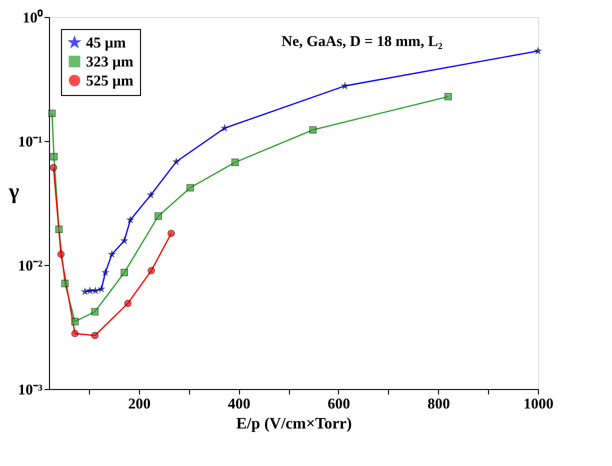  Describe the element at coordinates (239, 404) in the screenshot. I see `x-tick-label: 400` at that location.